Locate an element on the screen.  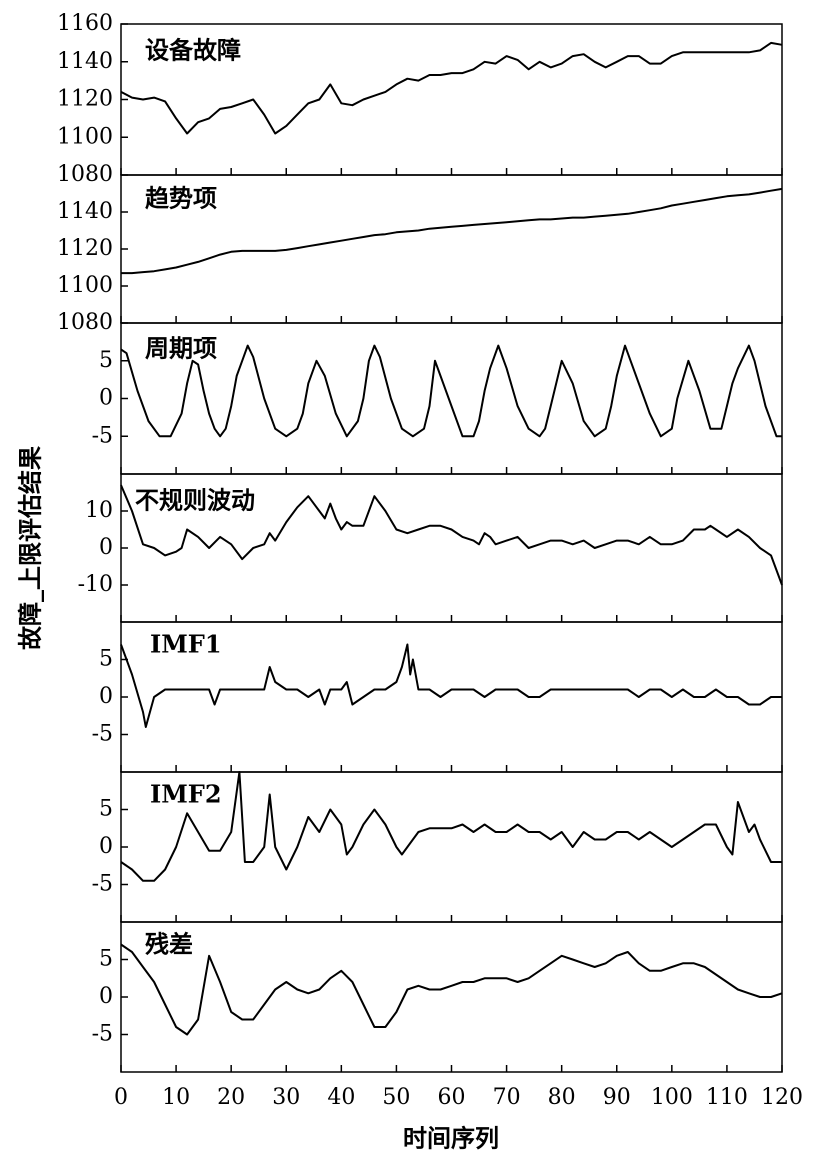
x-tick-label: 30 is located at coordinates (286, 1097).